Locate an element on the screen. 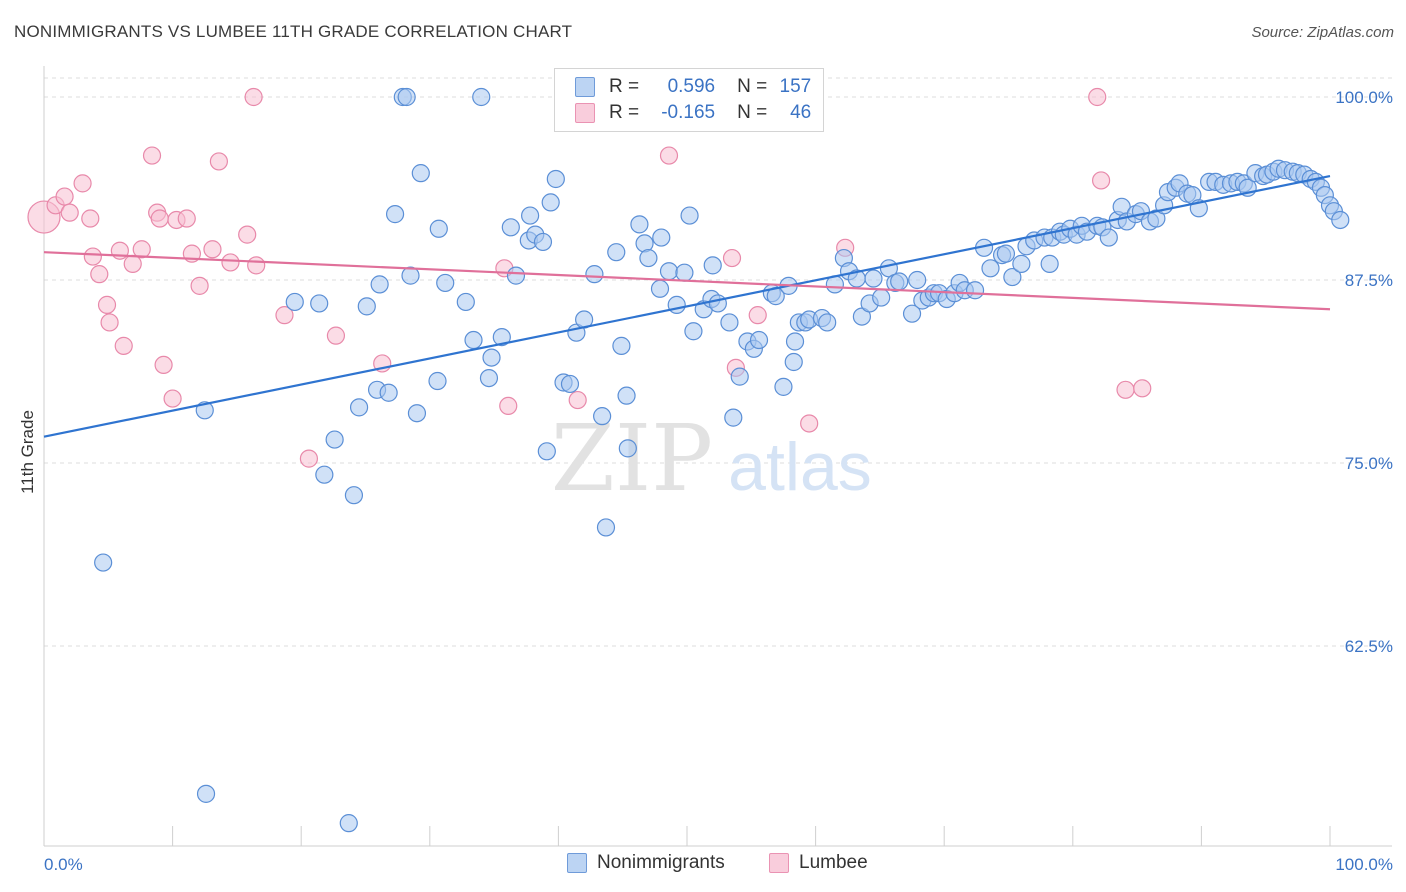 The height and width of the screenshot is (892, 1406). series-legend: Nonimmigrants Lumbee is located at coordinates (703, 864).